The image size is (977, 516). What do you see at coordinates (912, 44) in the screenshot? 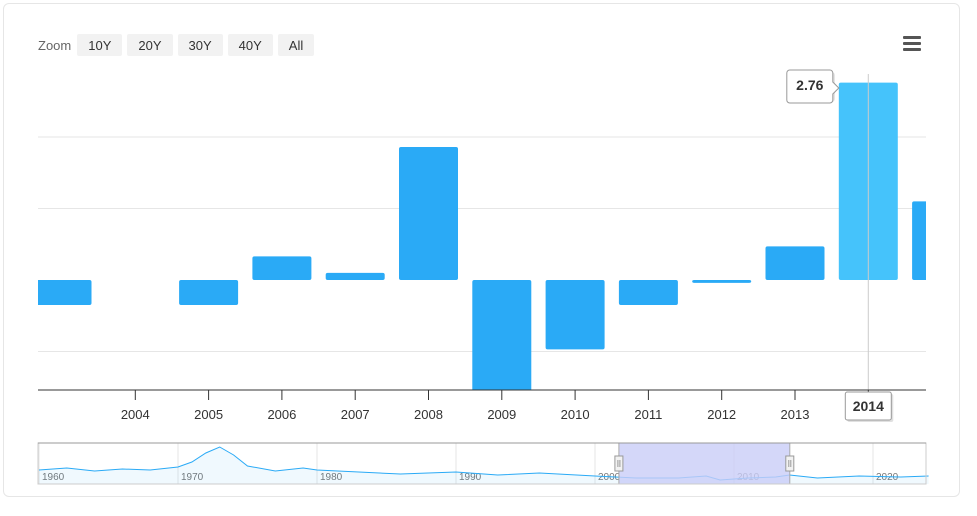
I see `hamburger-menu-icon` at bounding box center [912, 44].